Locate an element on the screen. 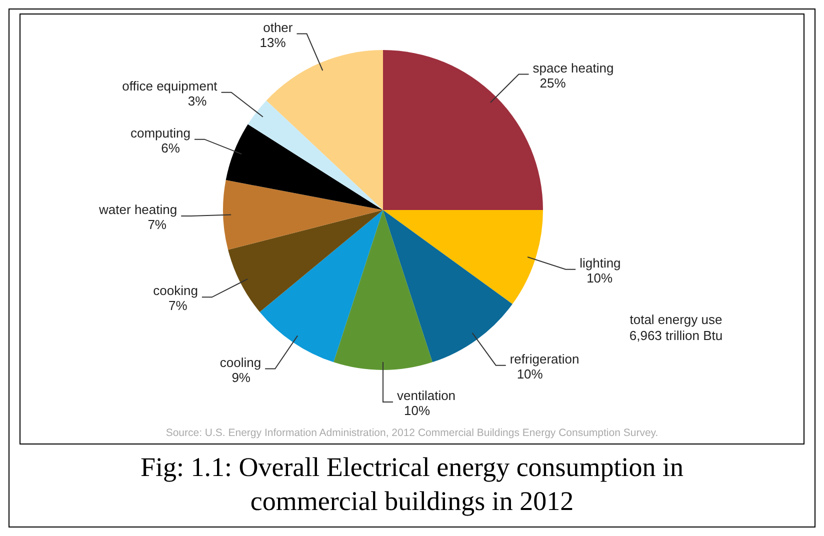  data-label: 9% is located at coordinates (241, 377).